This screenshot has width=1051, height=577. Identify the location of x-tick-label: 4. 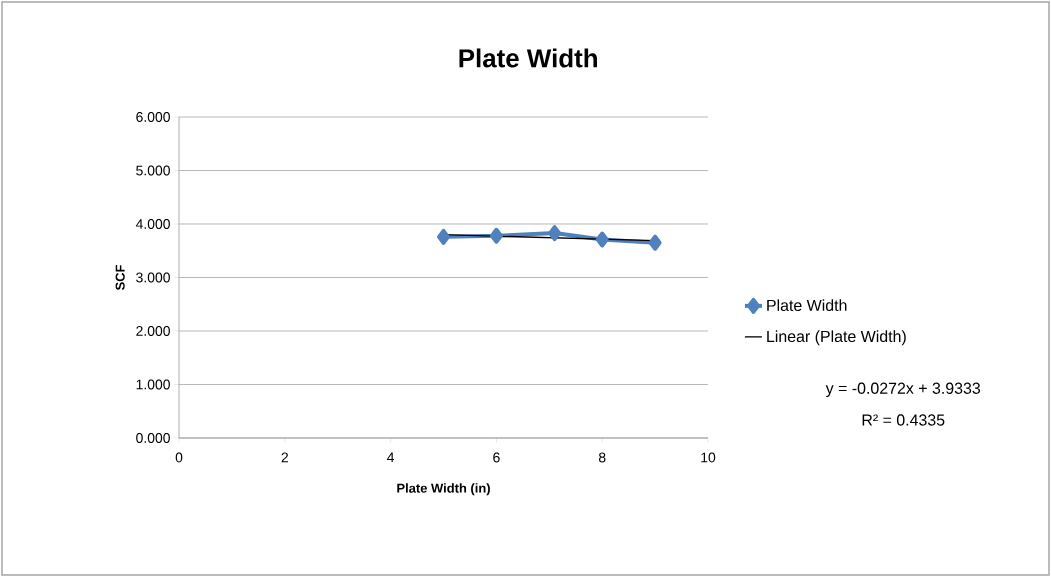
(391, 457).